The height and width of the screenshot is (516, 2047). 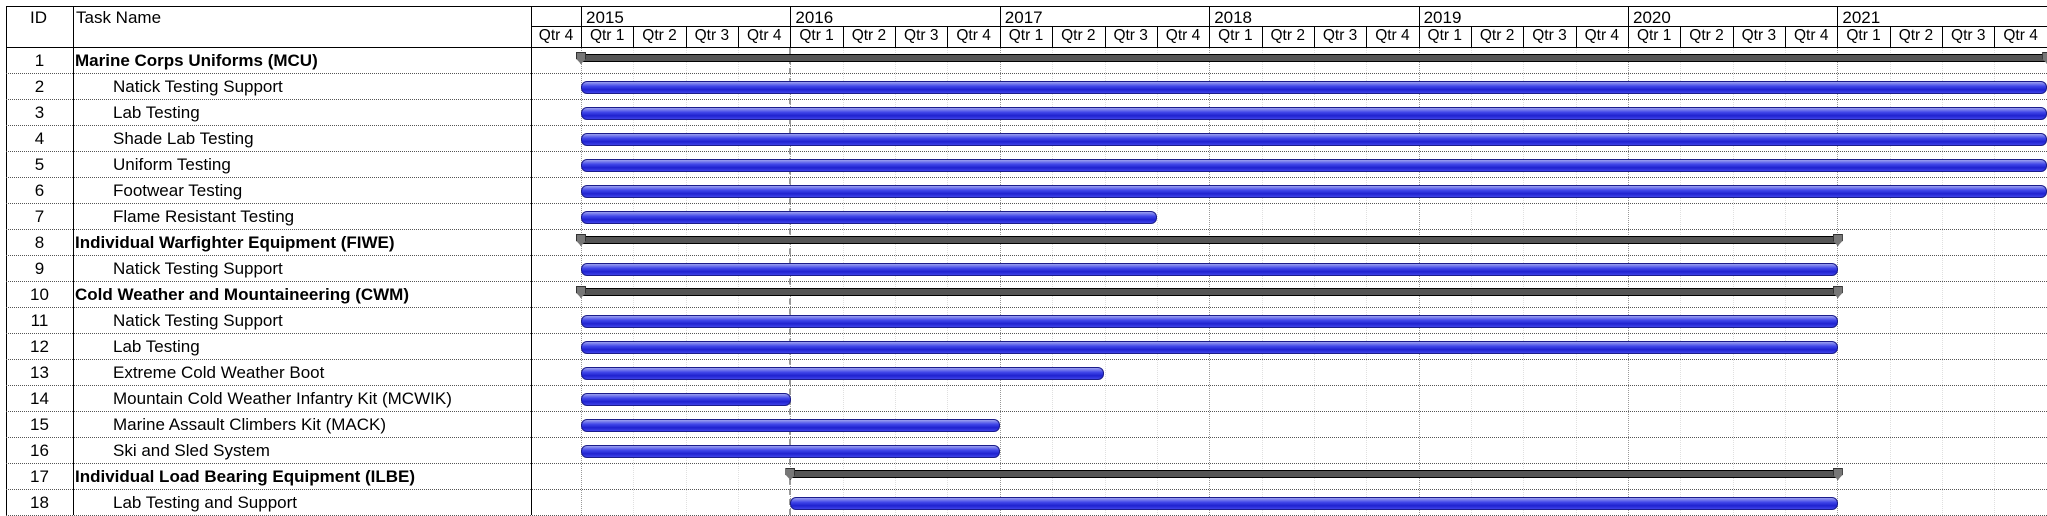 I want to click on year-label: 2020, so click(x=1652, y=17).